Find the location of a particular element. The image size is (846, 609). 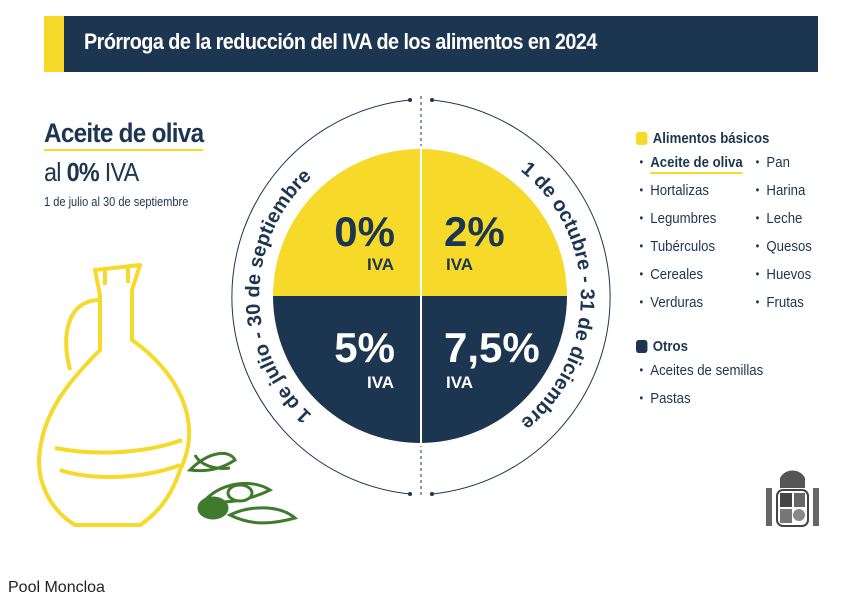

list-item: Frutas is located at coordinates (787, 308).